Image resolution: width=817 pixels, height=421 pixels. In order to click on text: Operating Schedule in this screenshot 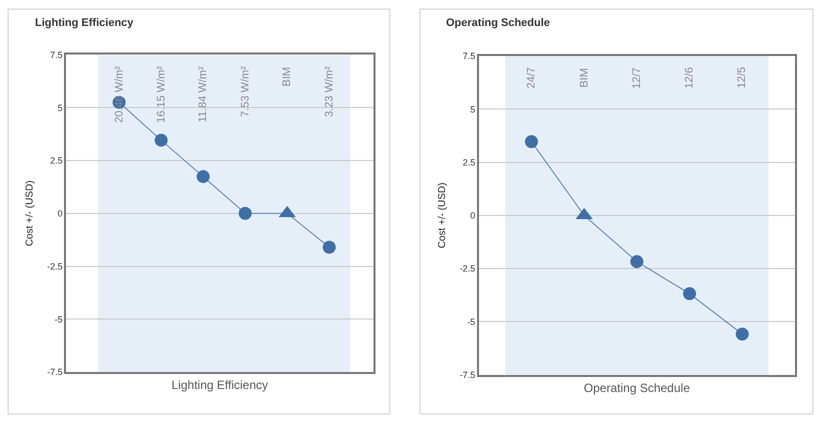, I will do `click(637, 388)`.